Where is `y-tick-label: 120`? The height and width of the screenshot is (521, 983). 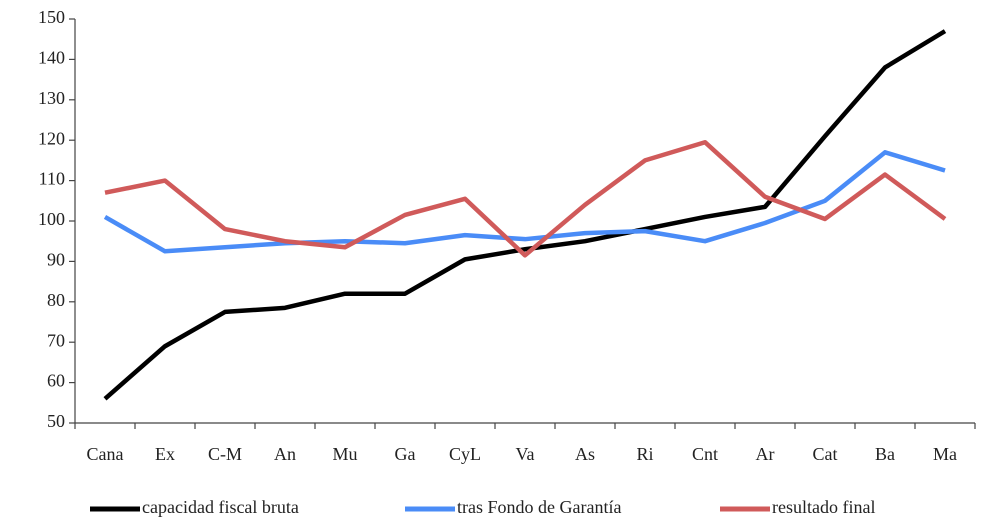
y-tick-label: 120 is located at coordinates (51, 138).